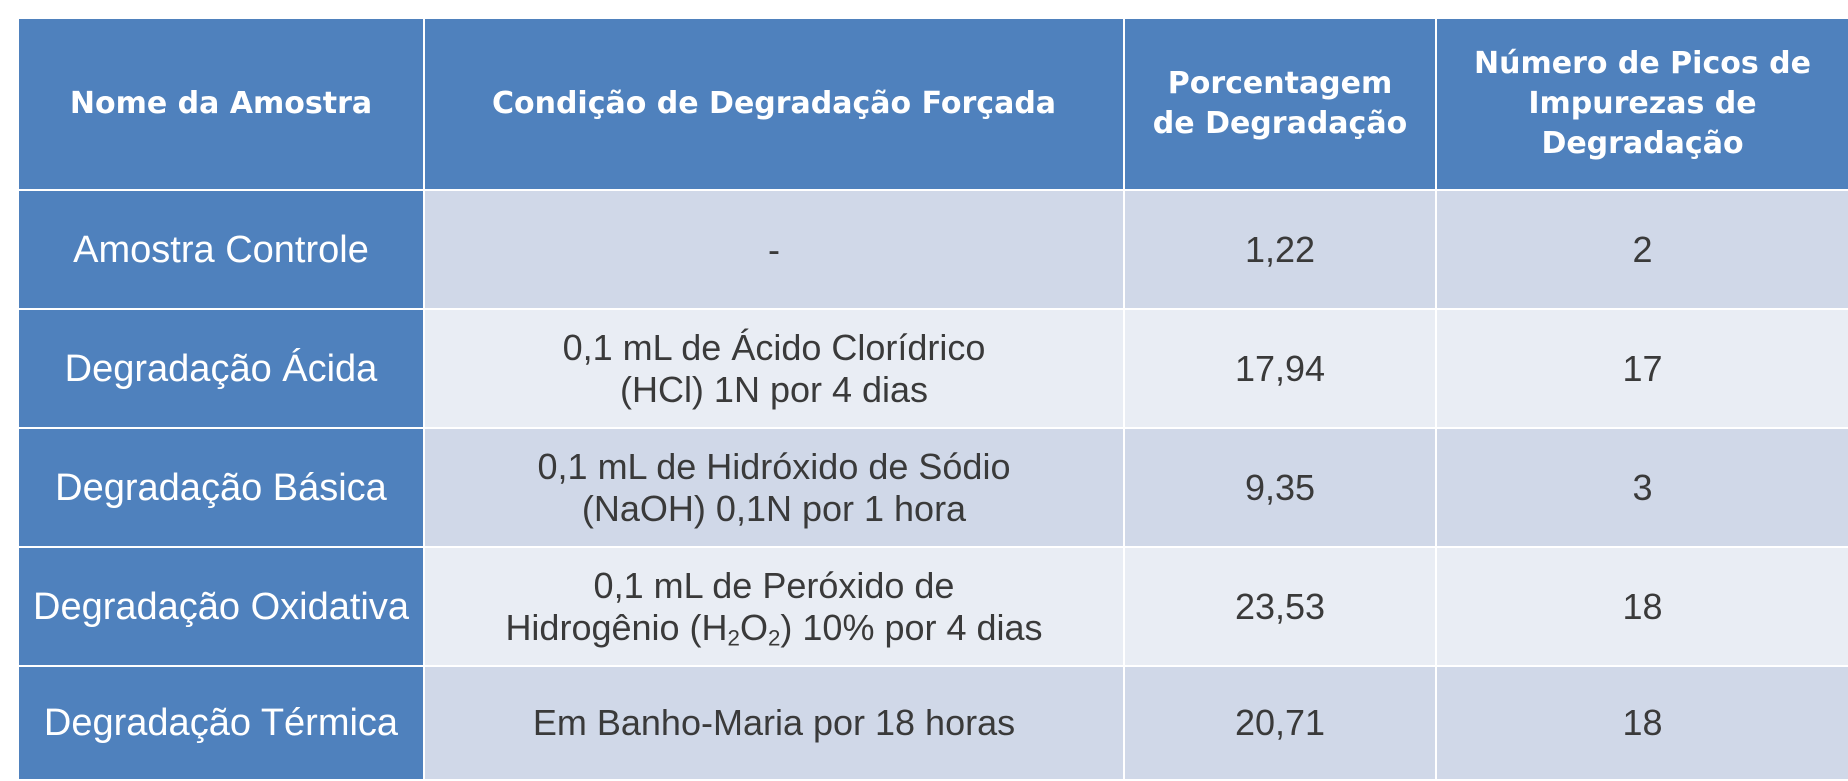 This screenshot has width=1848, height=781. What do you see at coordinates (1641, 249) in the screenshot?
I see `peaks-cell: 2` at bounding box center [1641, 249].